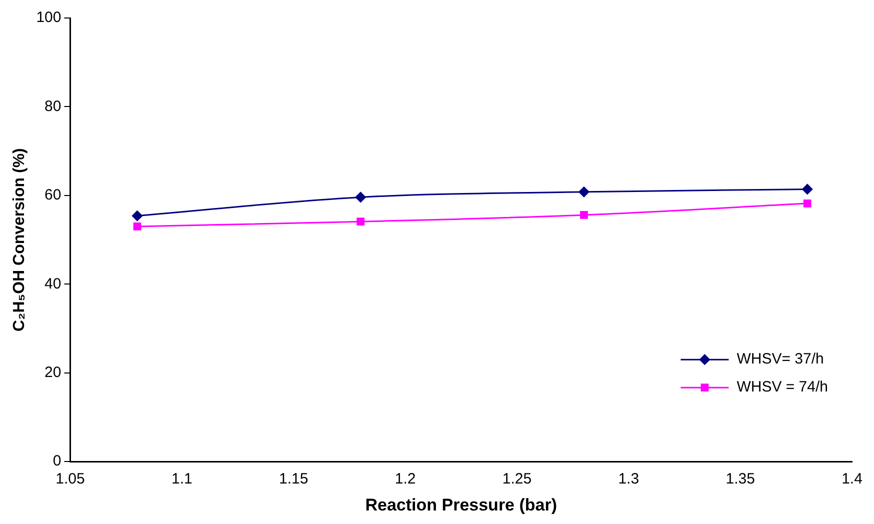  Describe the element at coordinates (461, 504) in the screenshot. I see `x-axis-title: Reaction Pressure (bar)` at that location.